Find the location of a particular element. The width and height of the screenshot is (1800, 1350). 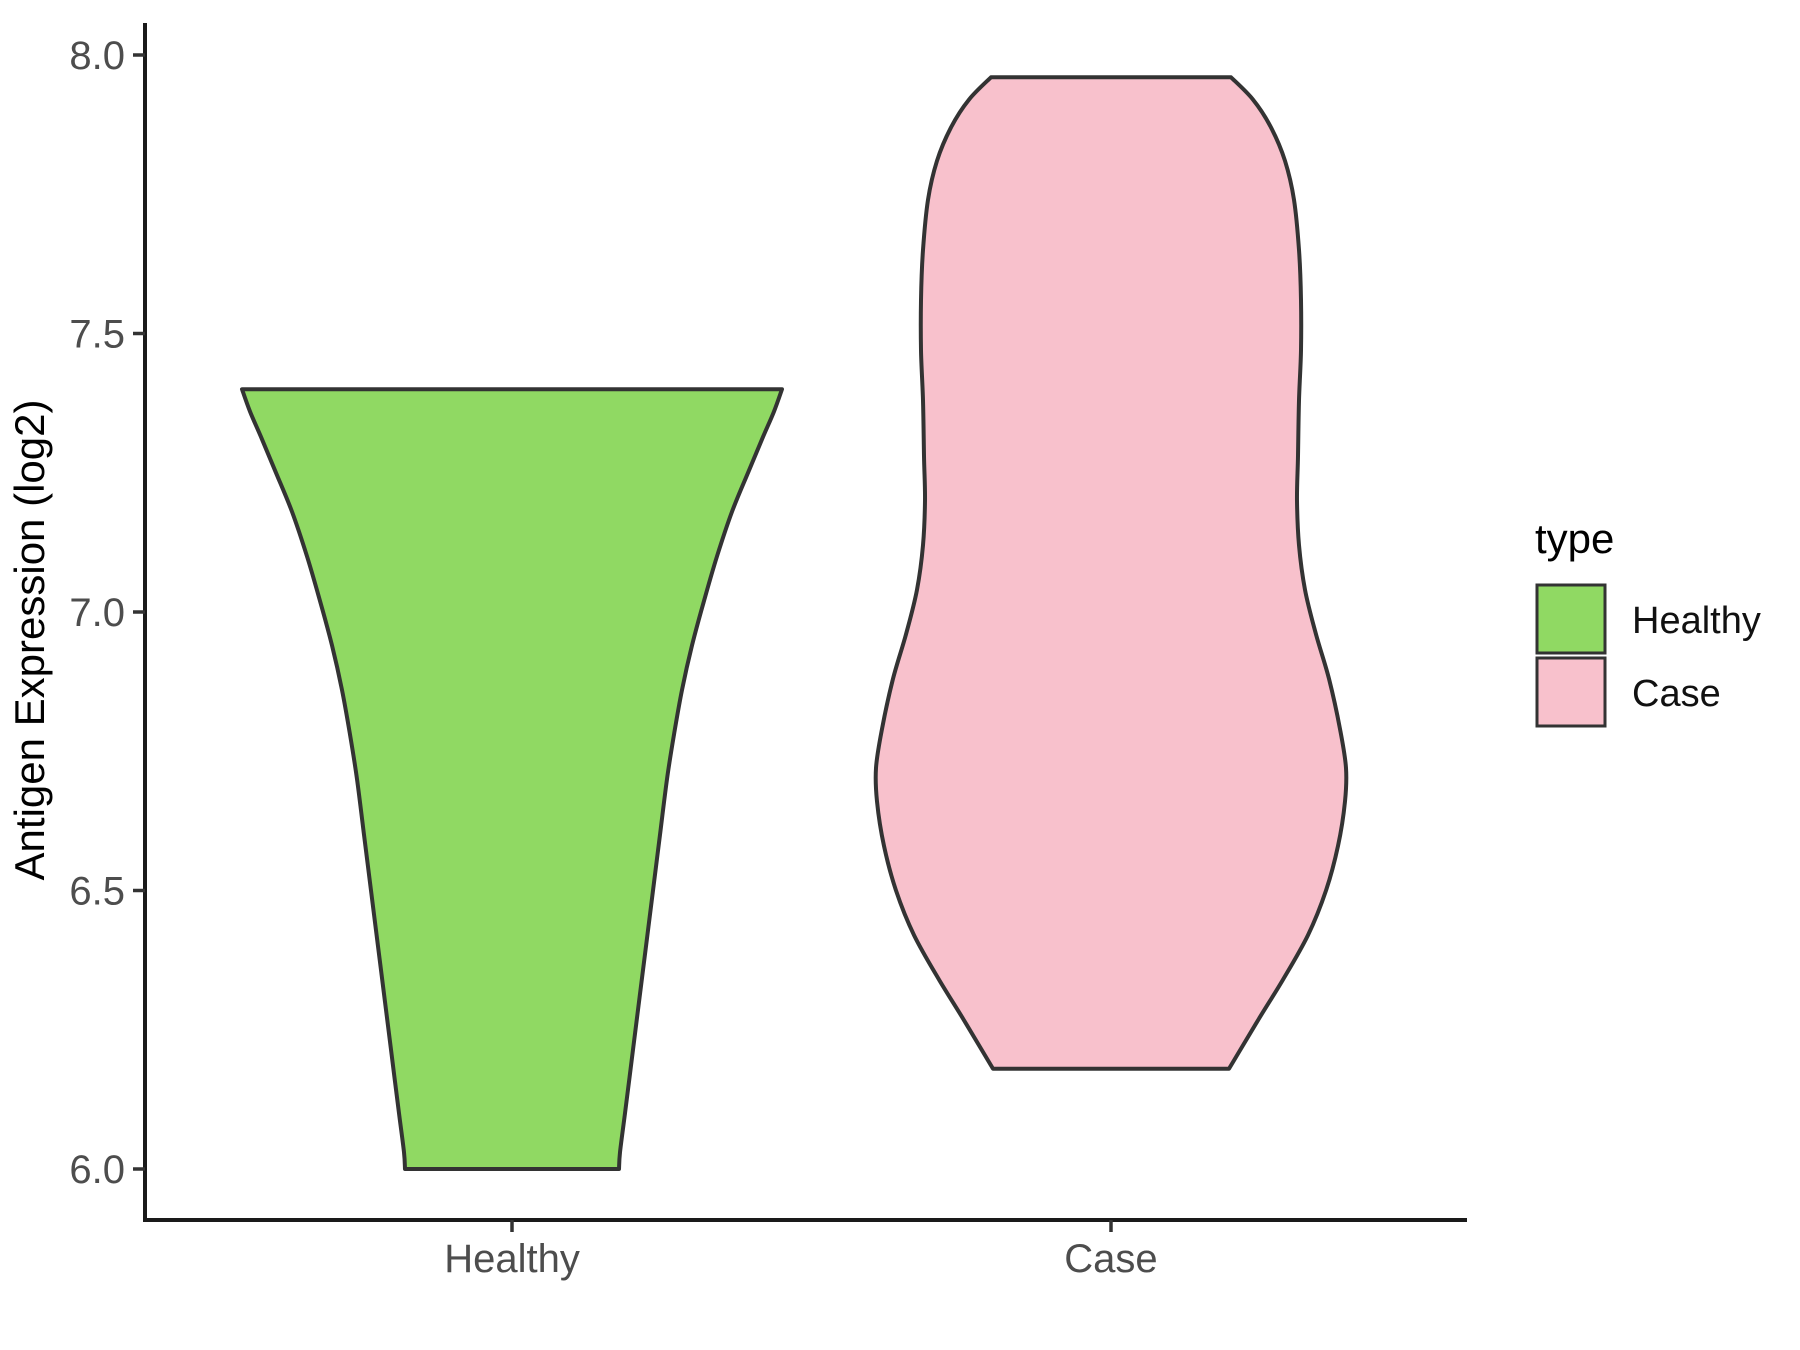

legend-key-healthy is located at coordinates (1571, 619).